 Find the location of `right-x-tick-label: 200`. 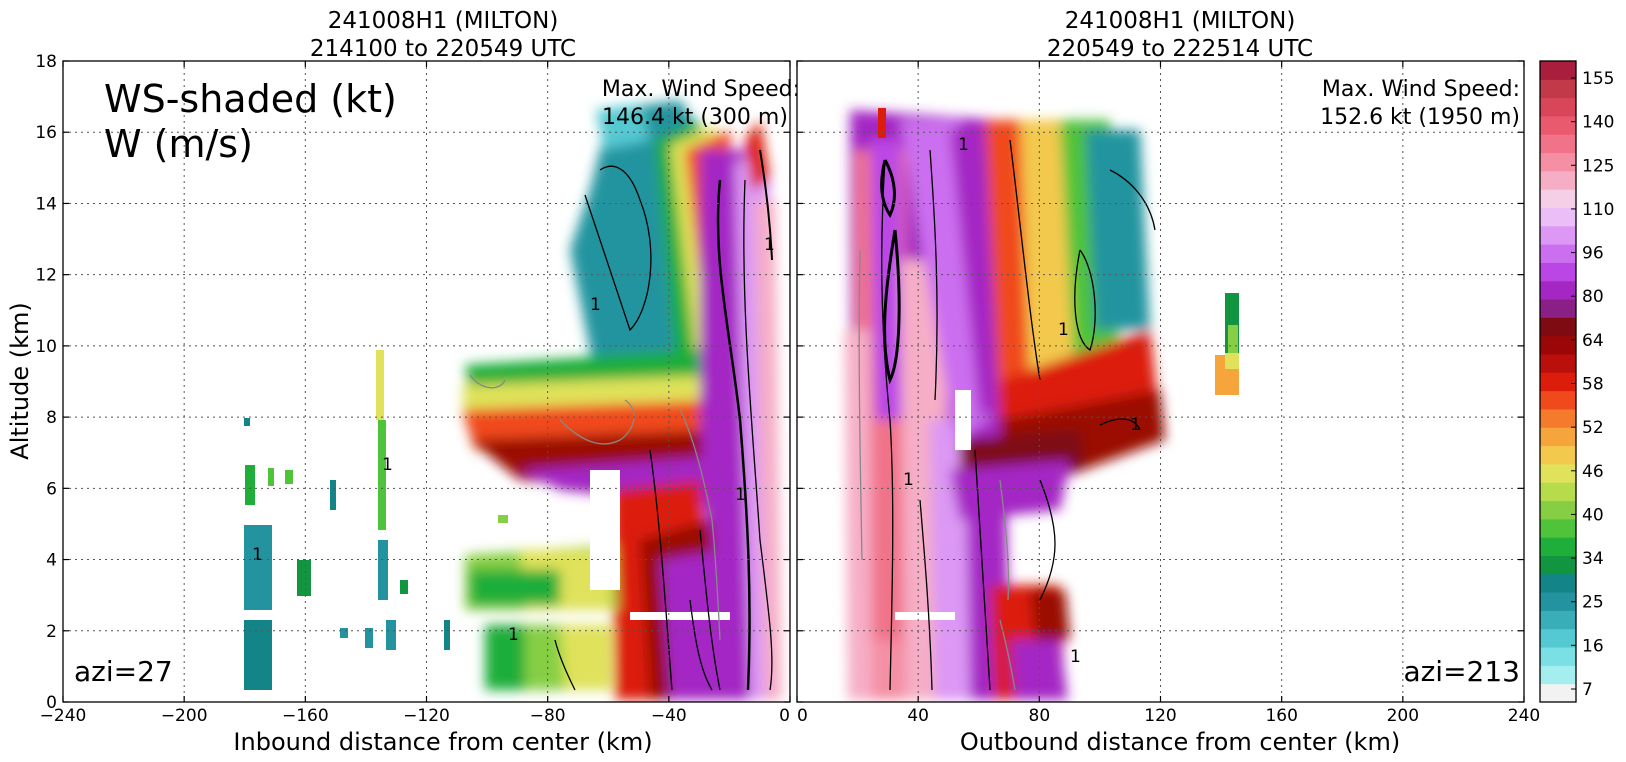

right-x-tick-label: 200 is located at coordinates (1403, 716).